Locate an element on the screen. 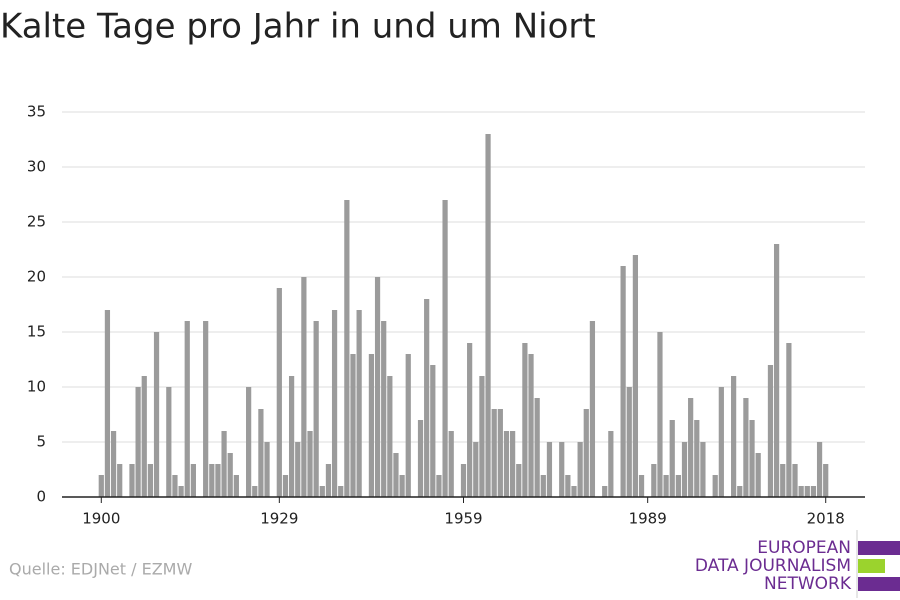  logo-text: DATA JOURNALISM is located at coordinates (773, 566).